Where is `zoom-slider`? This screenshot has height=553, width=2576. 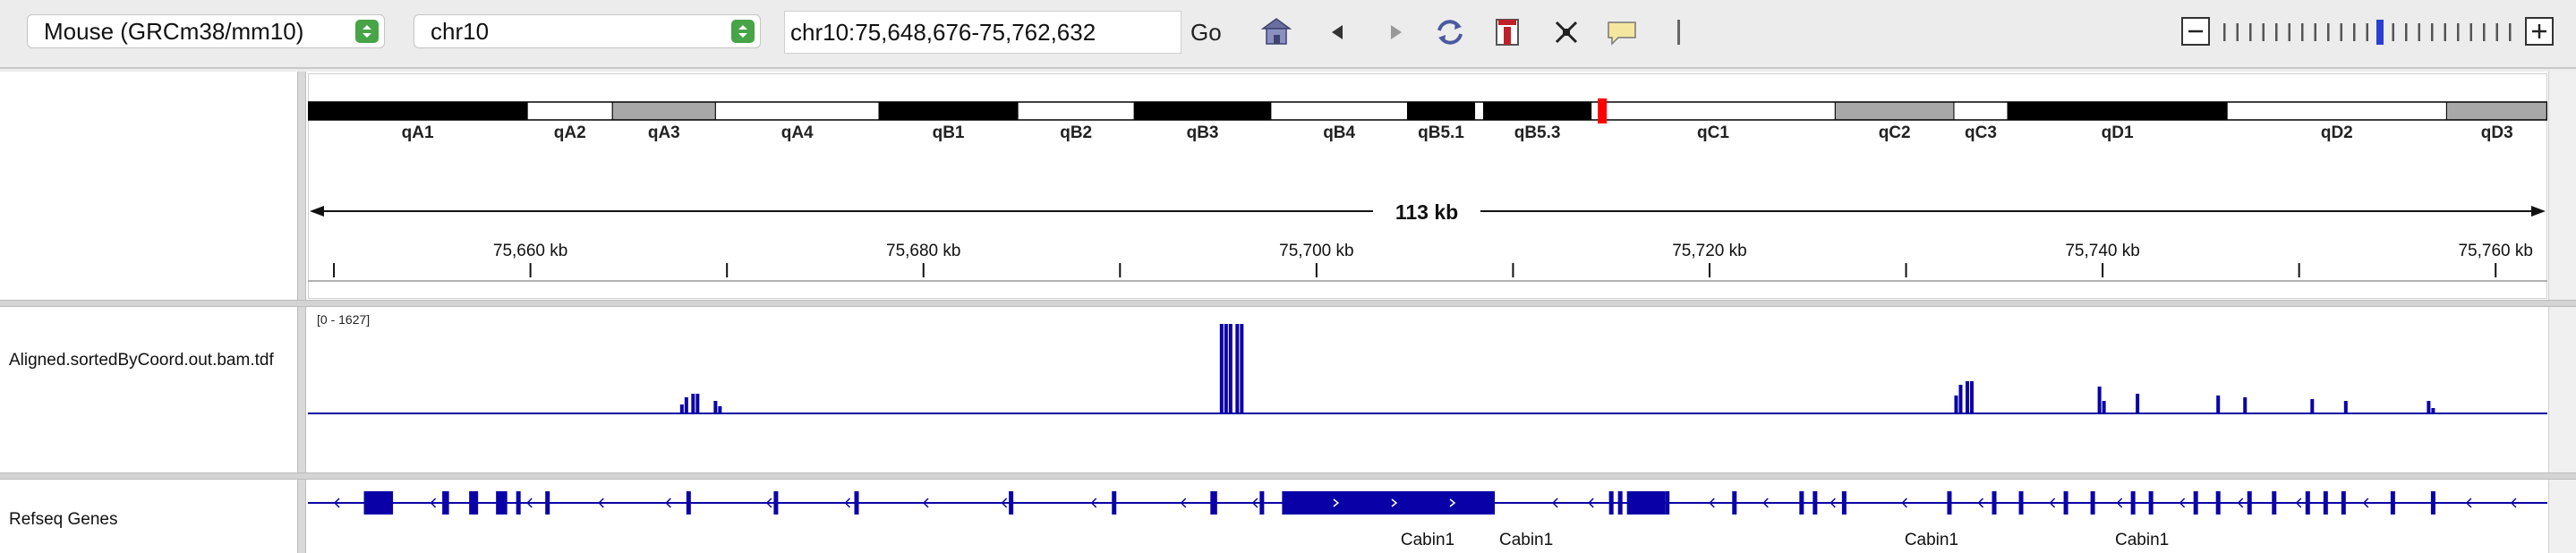 zoom-slider is located at coordinates (2367, 32).